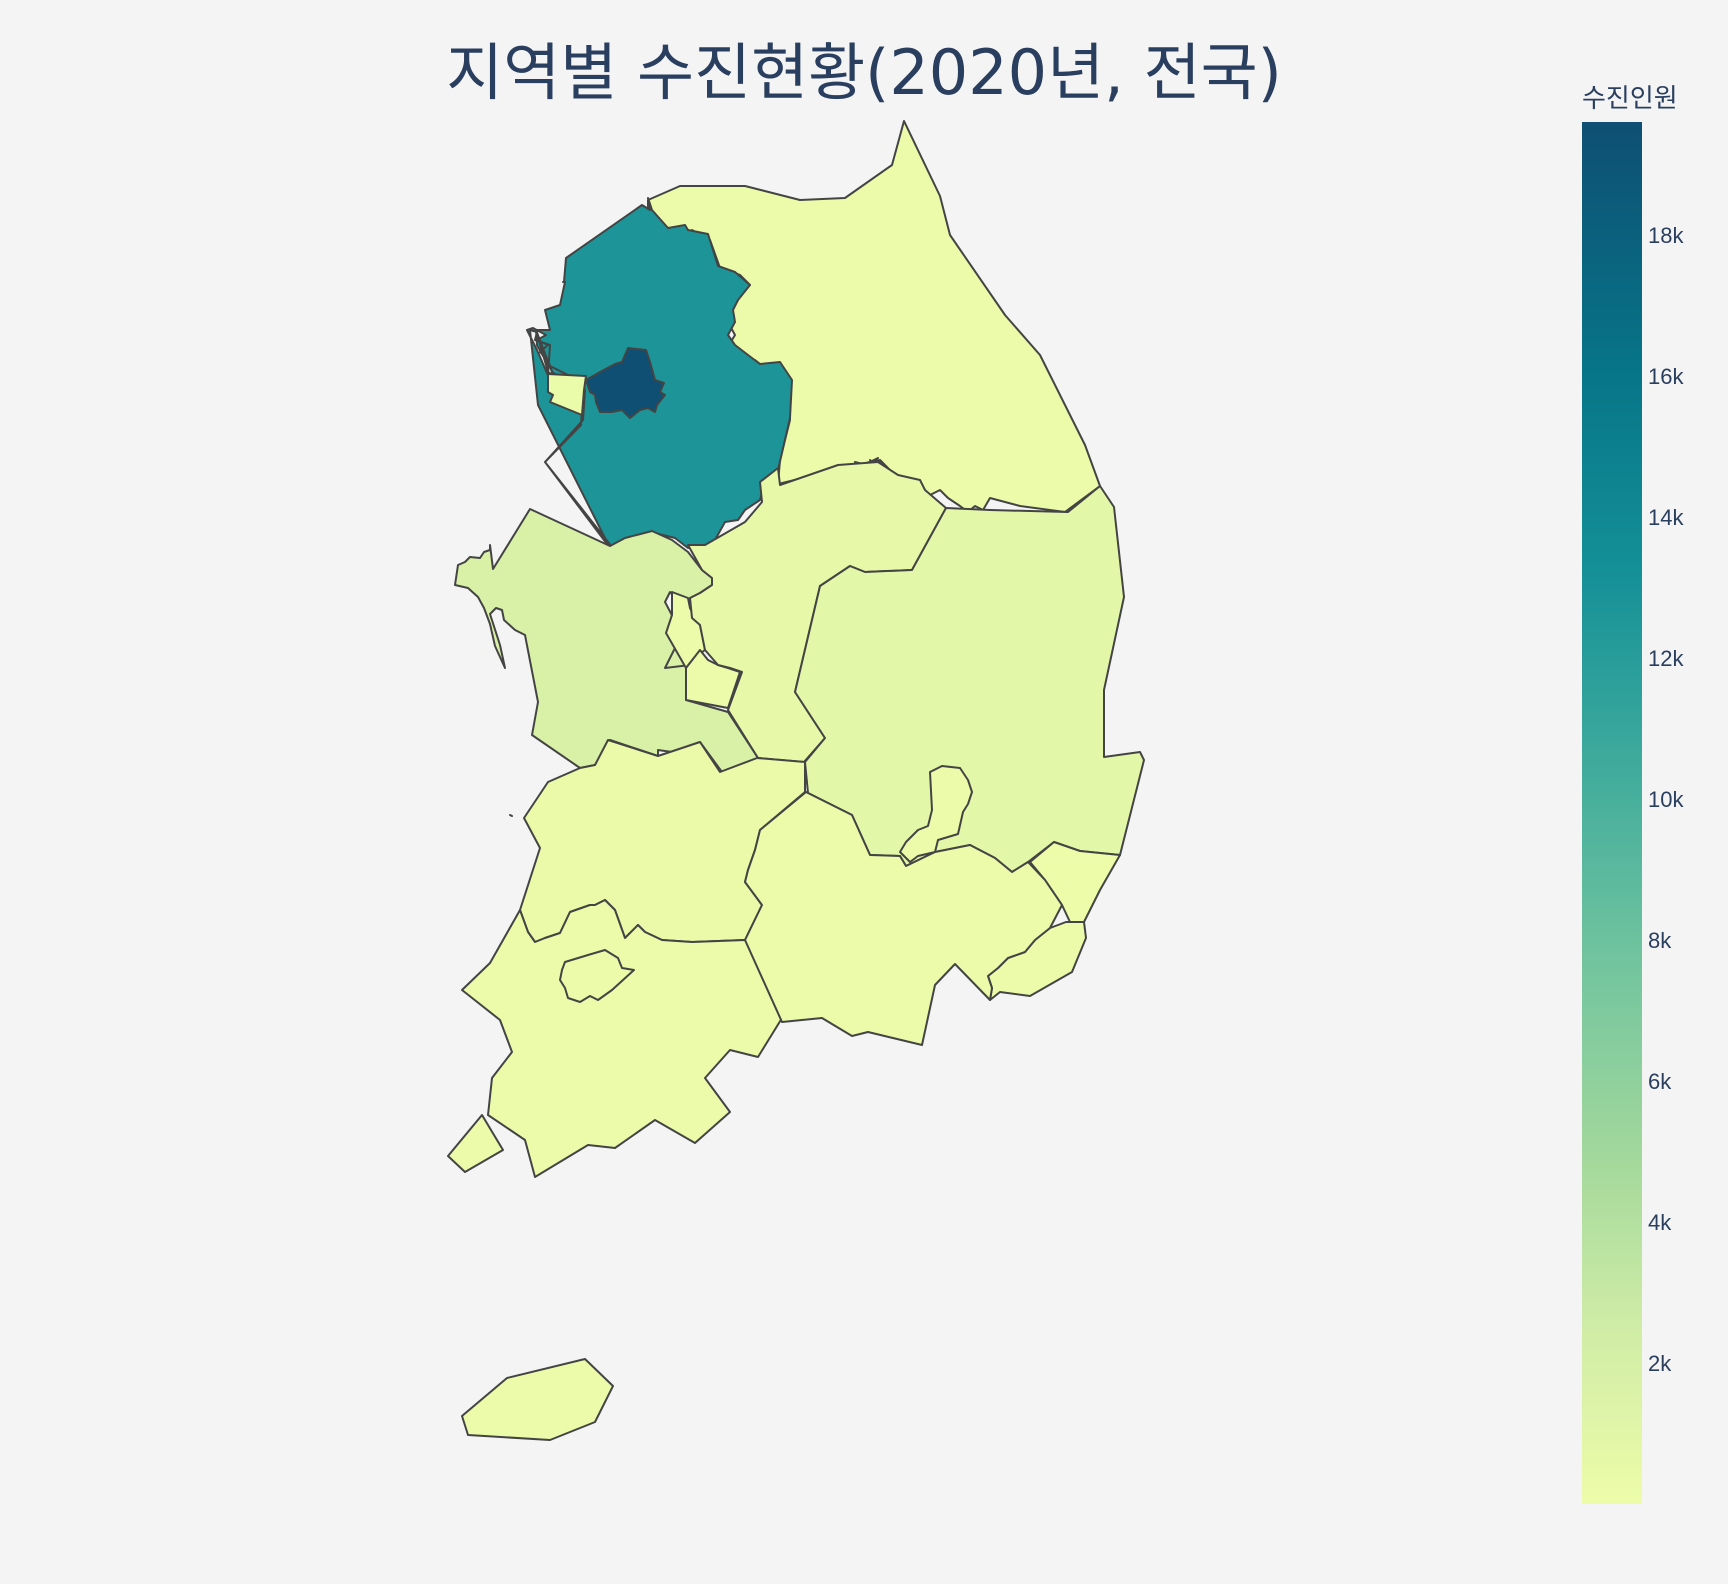 This screenshot has height=1584, width=1728. What do you see at coordinates (1630, 99) in the screenshot?
I see `colorbar-title: 수진인원` at bounding box center [1630, 99].